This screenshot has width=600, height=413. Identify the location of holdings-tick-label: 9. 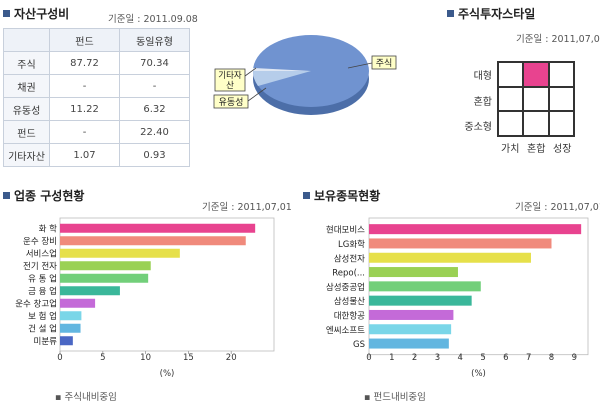
(574, 358).